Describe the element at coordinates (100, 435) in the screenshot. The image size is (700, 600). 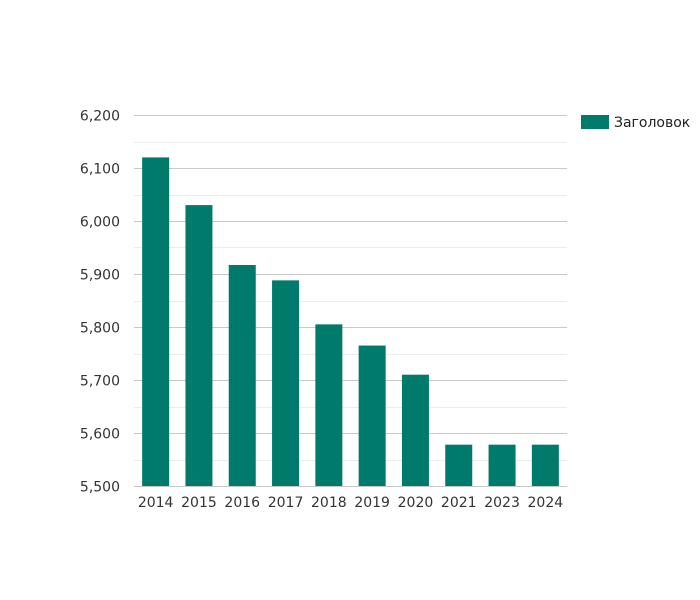
I see `y-tick-label: 5,600` at that location.